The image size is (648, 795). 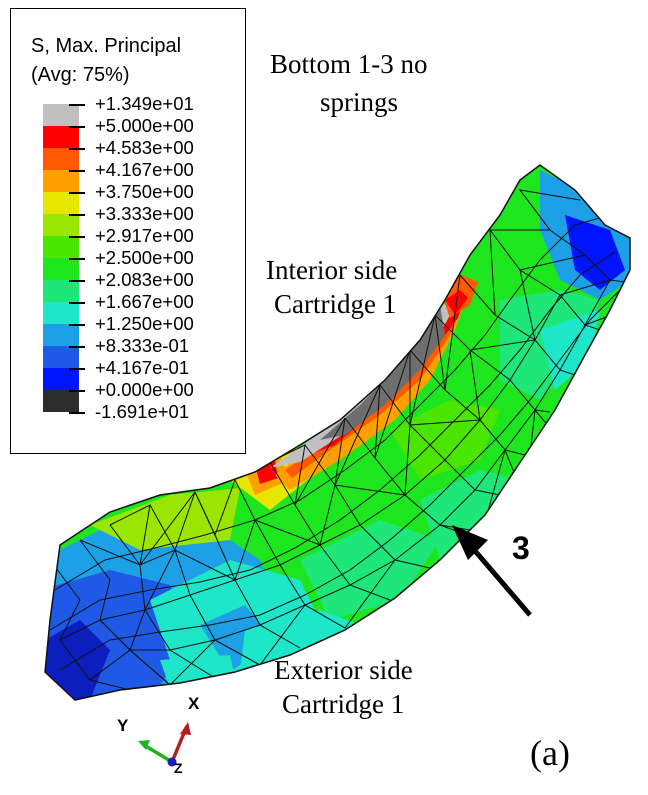 I want to click on legend-value: +1.349e+01, so click(x=144, y=103).